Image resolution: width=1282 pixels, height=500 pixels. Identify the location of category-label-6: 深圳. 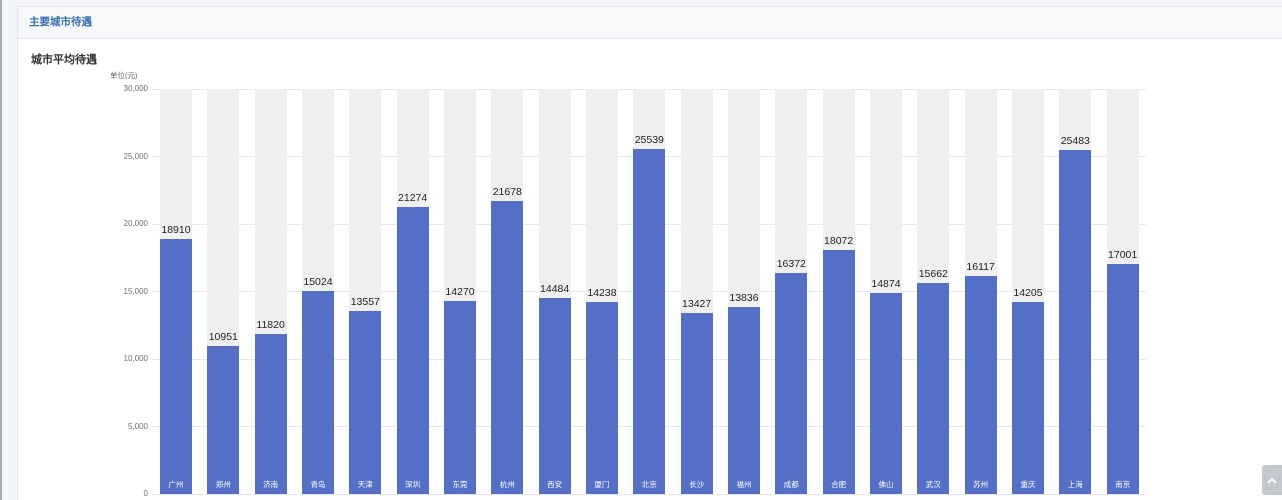
(413, 484).